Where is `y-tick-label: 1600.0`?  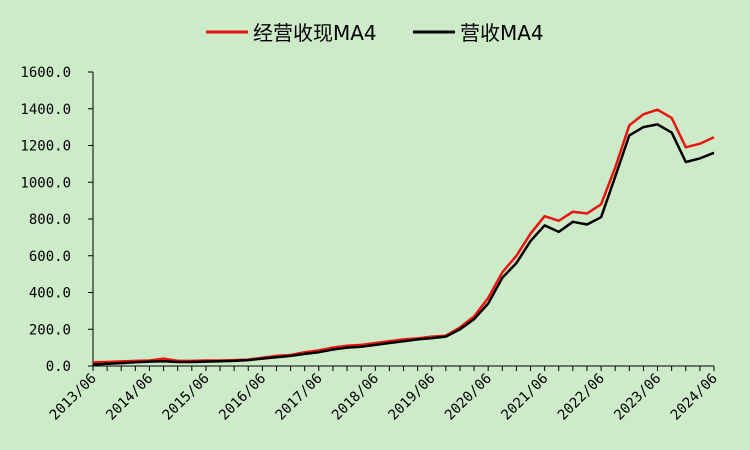
y-tick-label: 1600.0 is located at coordinates (45, 73).